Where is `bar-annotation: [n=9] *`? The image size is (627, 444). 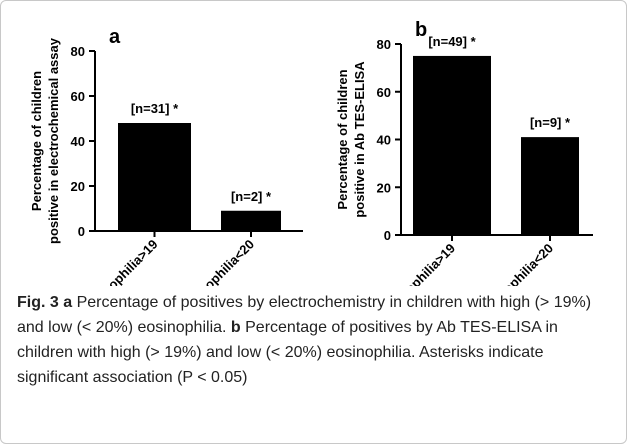
bar-annotation: [n=9] * is located at coordinates (550, 122).